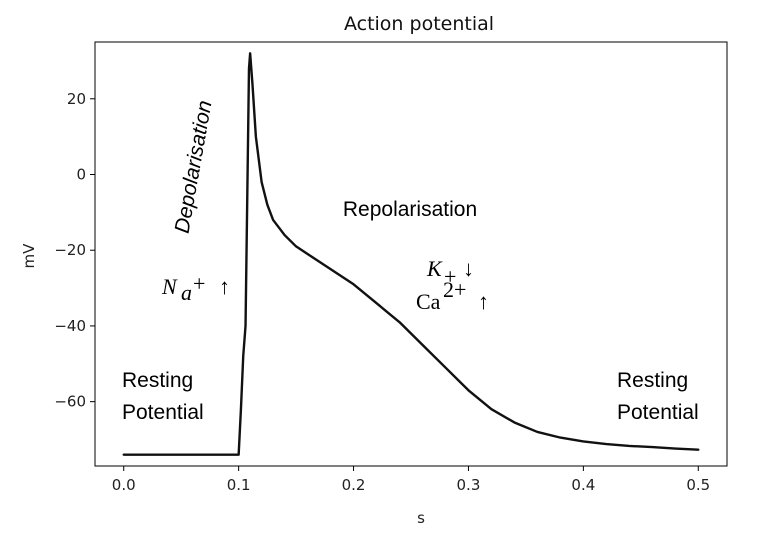 The width and height of the screenshot is (762, 538). Describe the element at coordinates (70, 250) in the screenshot. I see `y-tick-label: −20` at that location.